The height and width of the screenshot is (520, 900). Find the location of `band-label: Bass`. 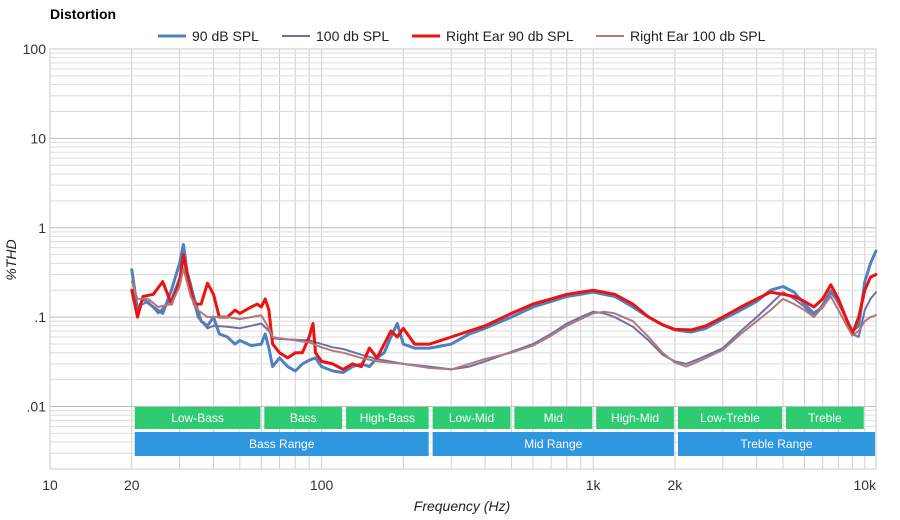

band-label: Bass is located at coordinates (303, 418).